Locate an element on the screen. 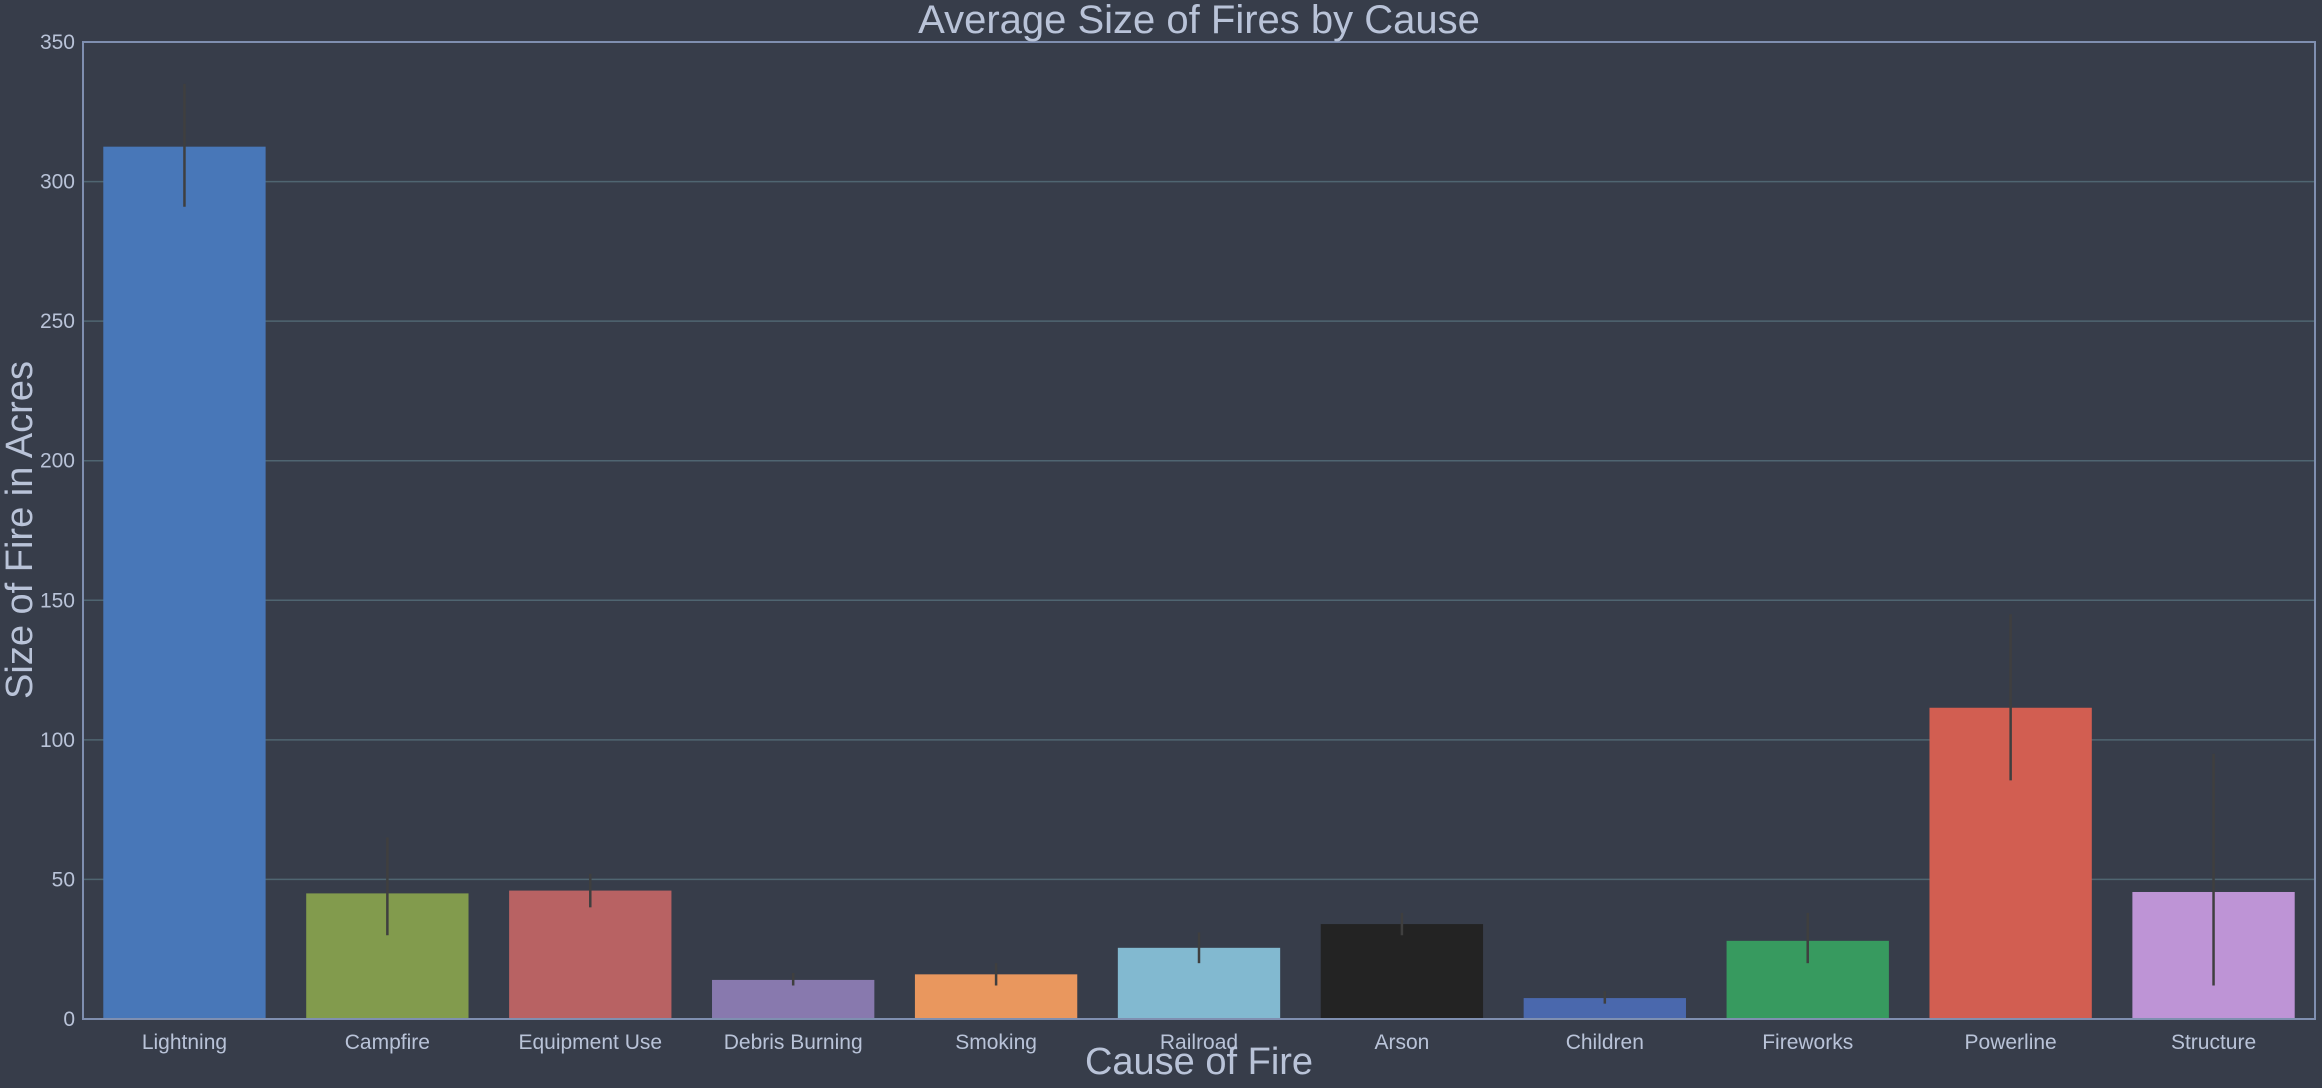  y-tick-label: 200 is located at coordinates (57, 461).